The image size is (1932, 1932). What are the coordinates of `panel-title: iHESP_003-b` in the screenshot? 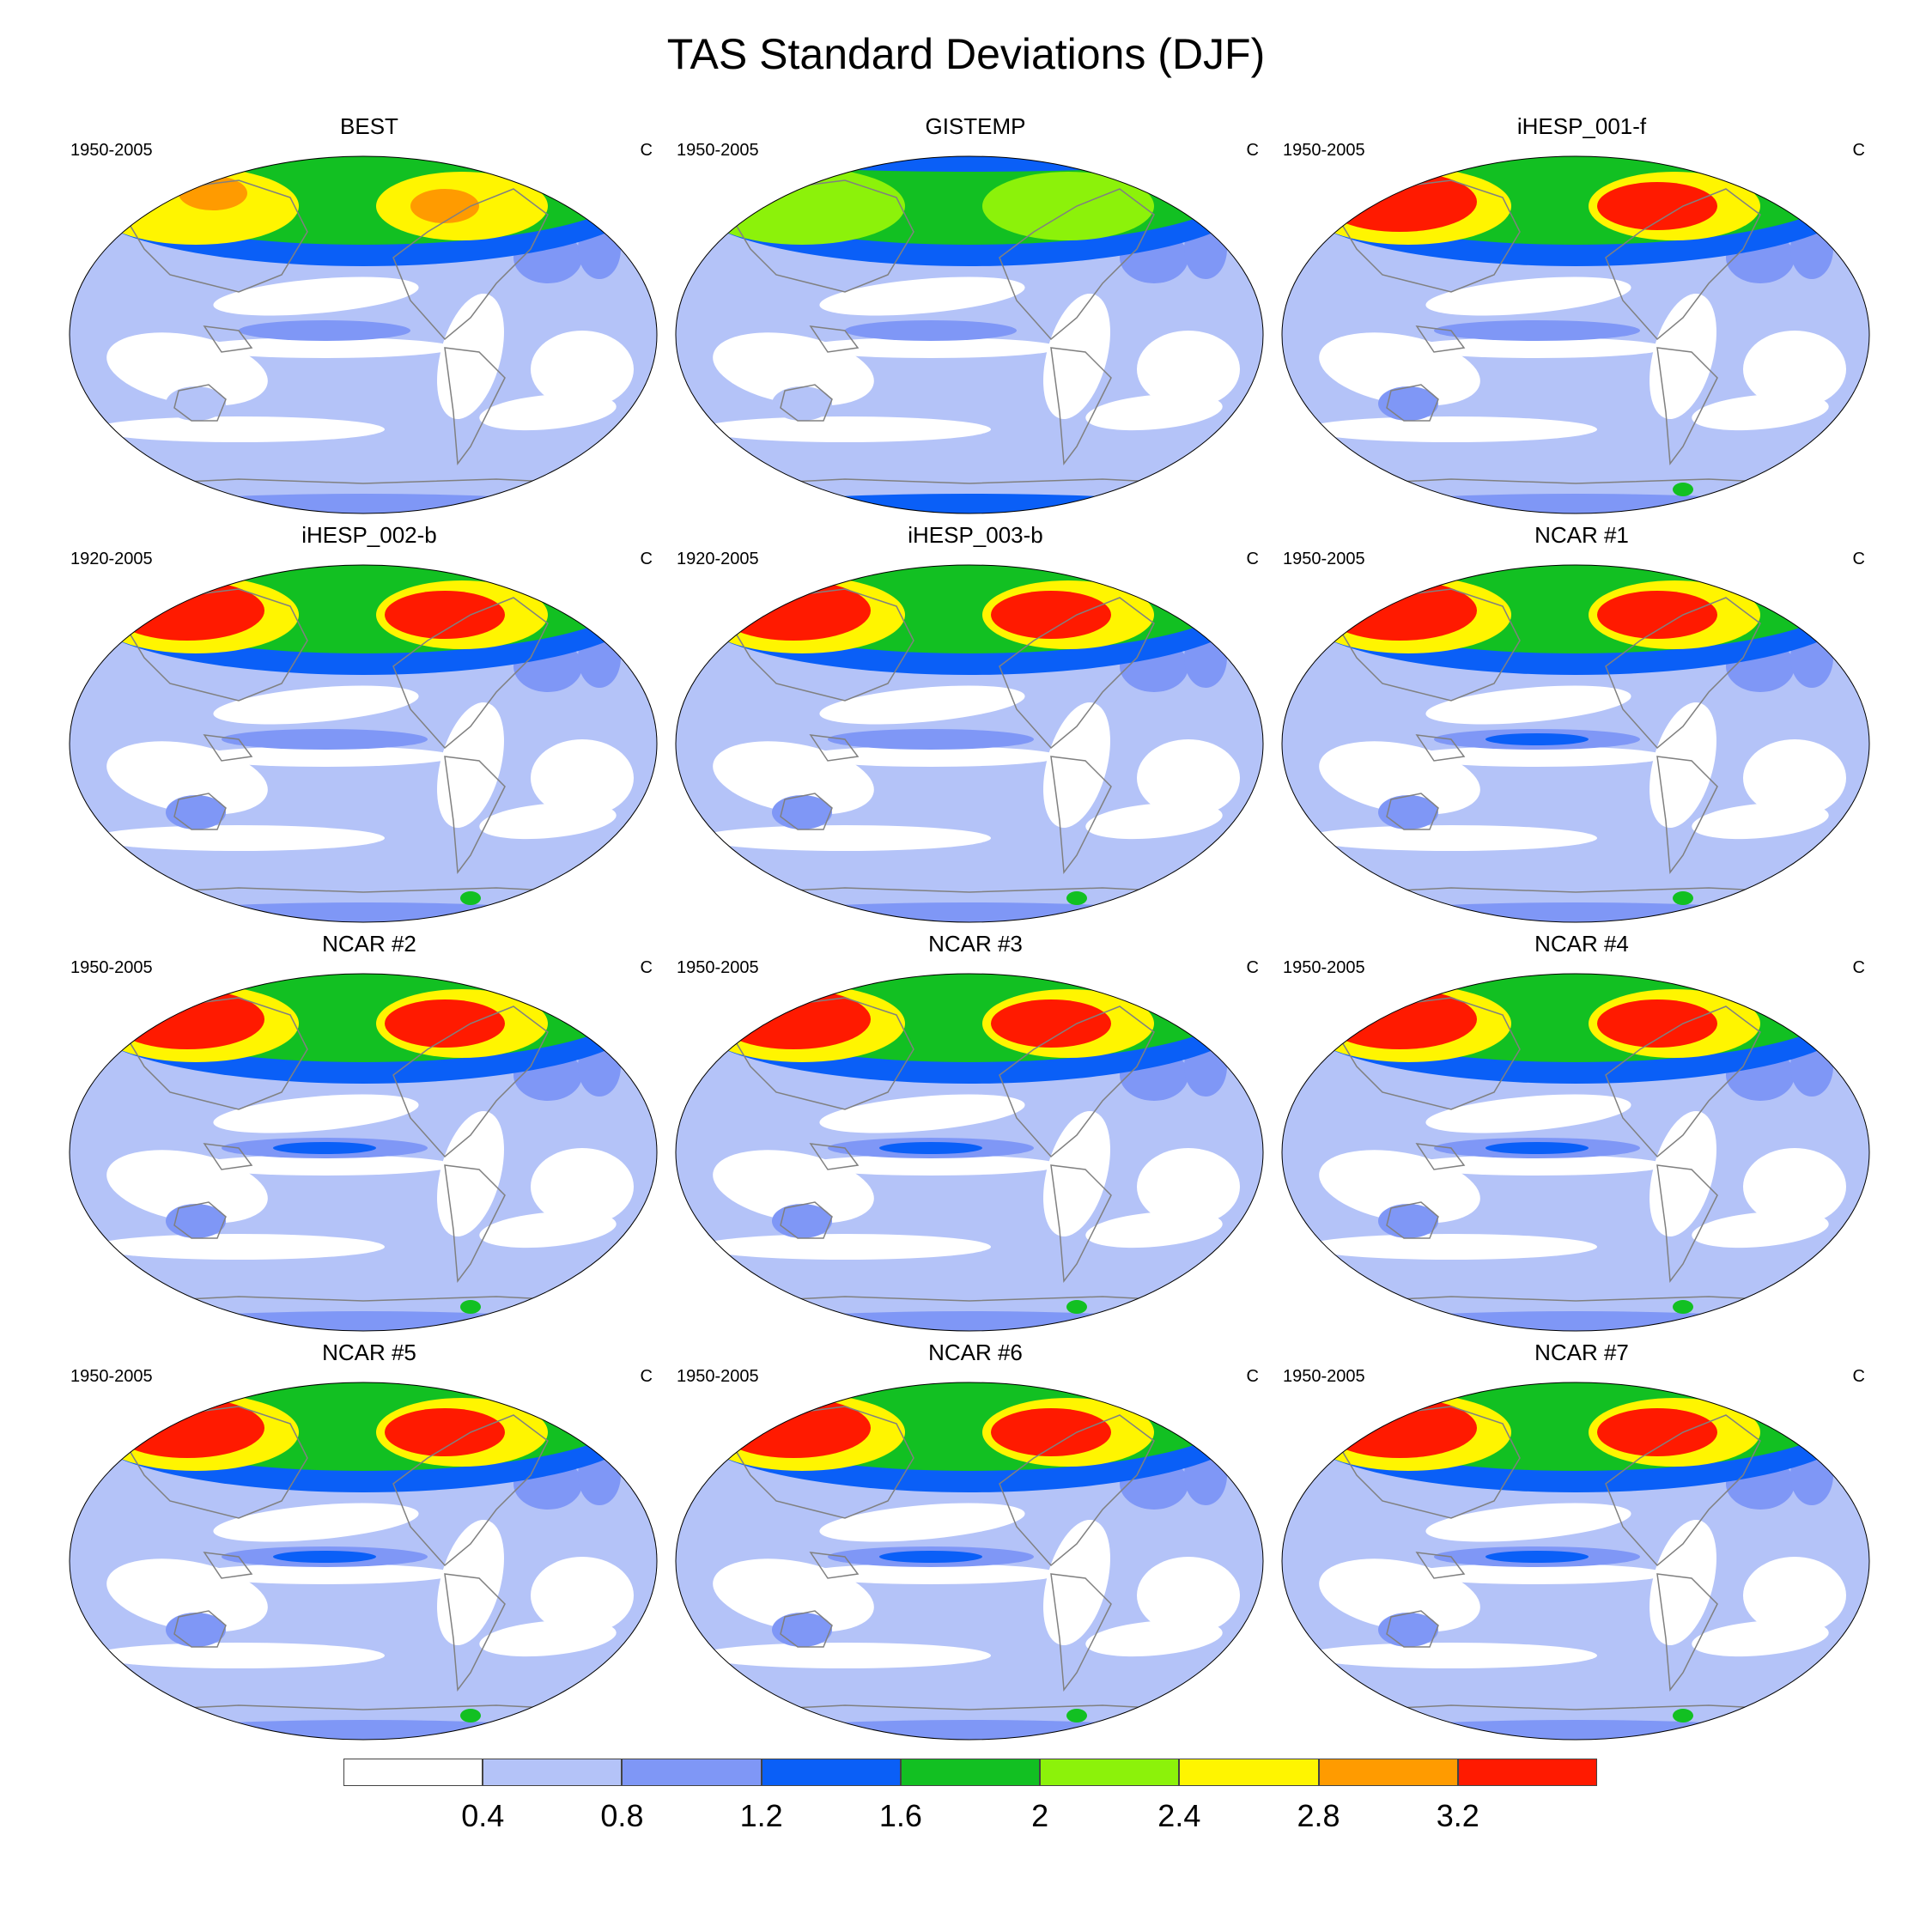 It's located at (976, 535).